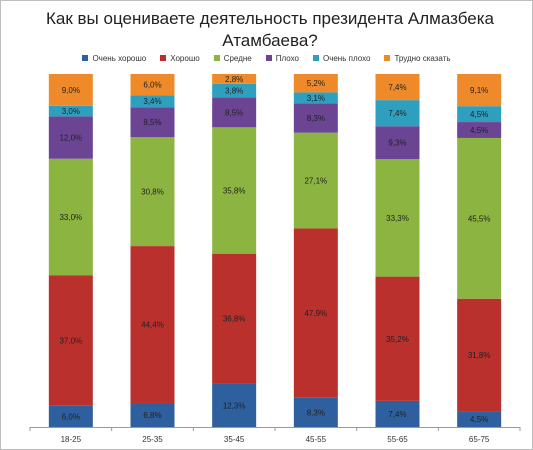  Describe the element at coordinates (185, 58) in the screenshot. I see `legend-label: Хорошо` at that location.